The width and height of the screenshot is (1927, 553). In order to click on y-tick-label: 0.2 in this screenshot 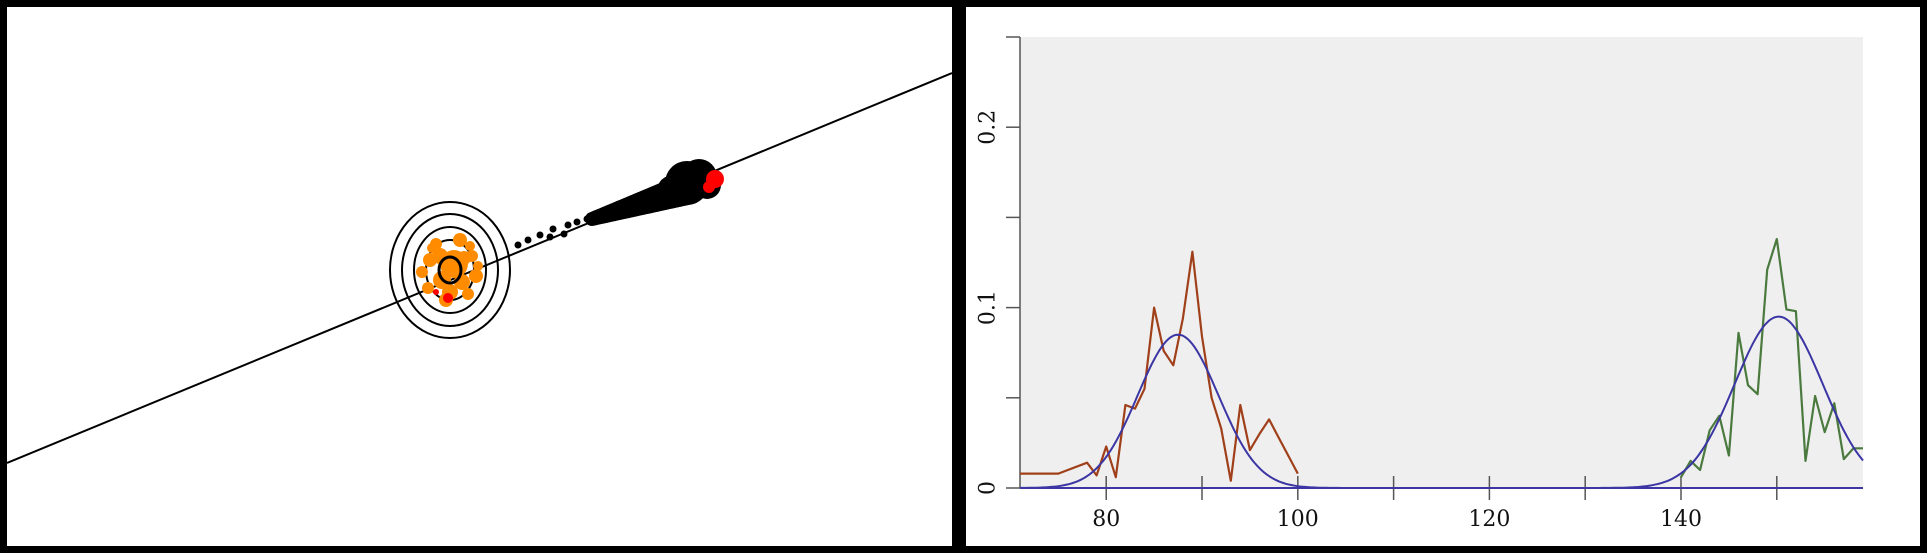, I will do `click(988, 127)`.